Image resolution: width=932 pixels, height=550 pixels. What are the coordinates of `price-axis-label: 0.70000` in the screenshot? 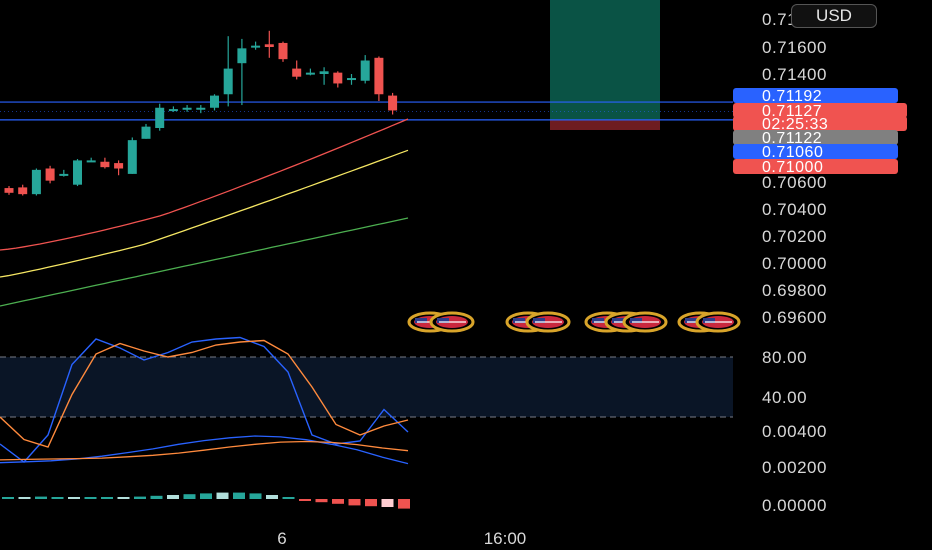 It's located at (794, 263).